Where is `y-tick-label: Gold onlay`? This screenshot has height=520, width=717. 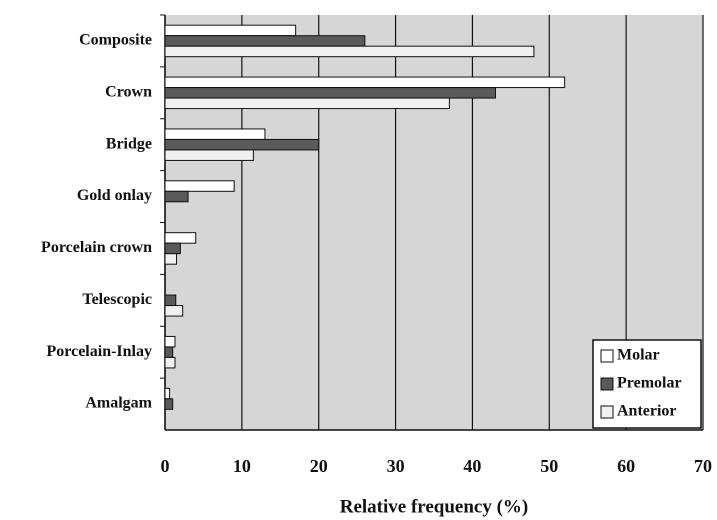
y-tick-label: Gold onlay is located at coordinates (114, 195).